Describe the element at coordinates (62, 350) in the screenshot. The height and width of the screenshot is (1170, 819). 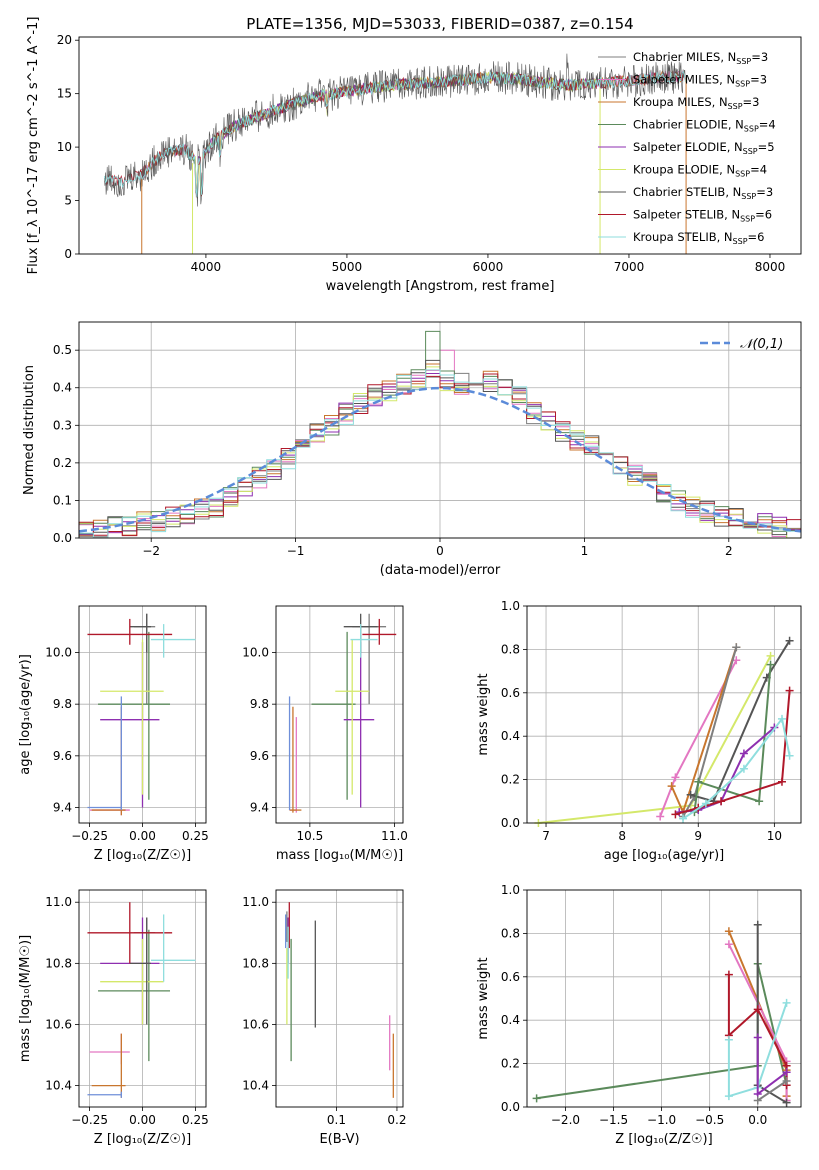
I see `y-tick-label: 0.5` at that location.